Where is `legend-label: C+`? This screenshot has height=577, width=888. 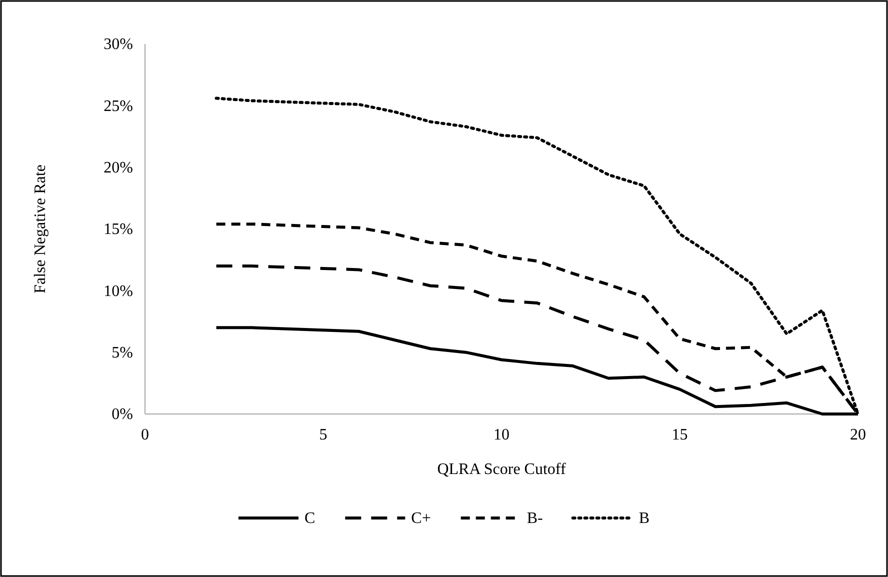
legend-label: C+ is located at coordinates (421, 518).